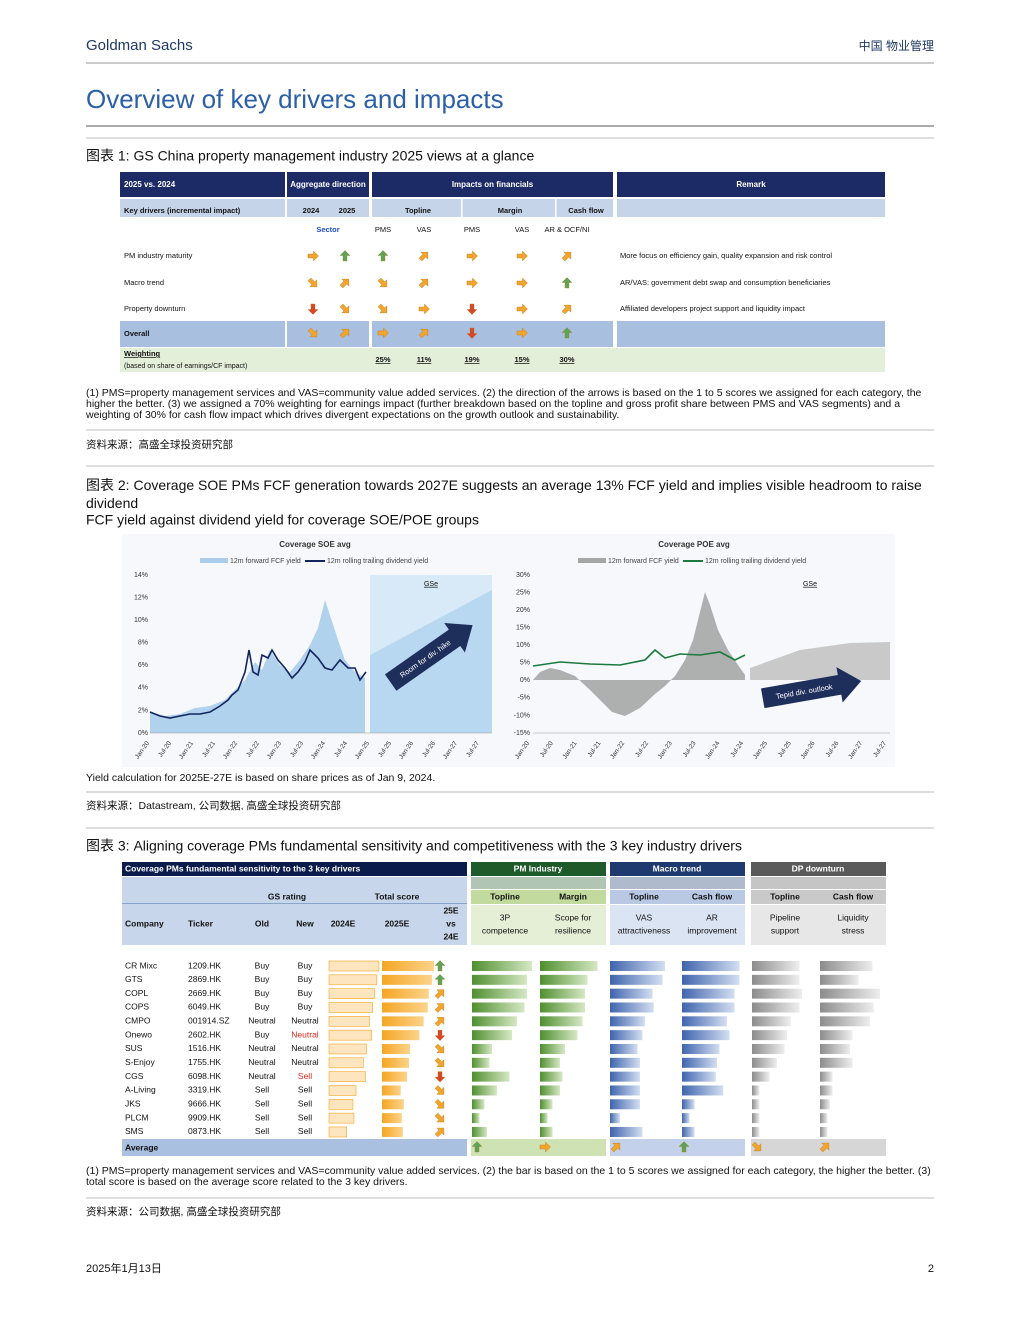 The image size is (1020, 1320). Describe the element at coordinates (137, 1007) in the screenshot. I see `label: COPS` at that location.